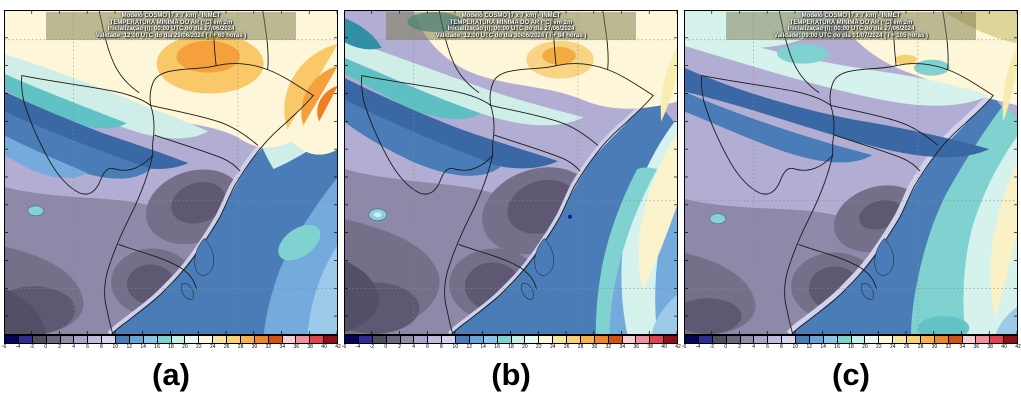 Image resolution: width=1021 pixels, height=412 pixels. Describe the element at coordinates (171, 374) in the screenshot. I see `subfigure-label-a: (a)` at that location.